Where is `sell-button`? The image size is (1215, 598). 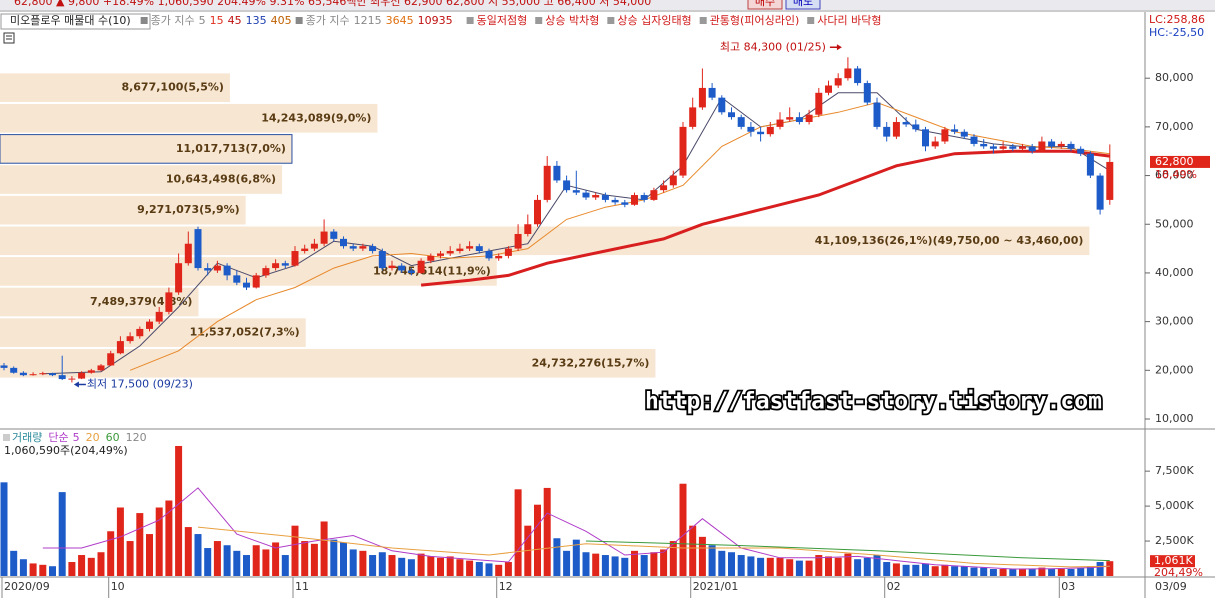
sell-button is located at coordinates (803, 5).